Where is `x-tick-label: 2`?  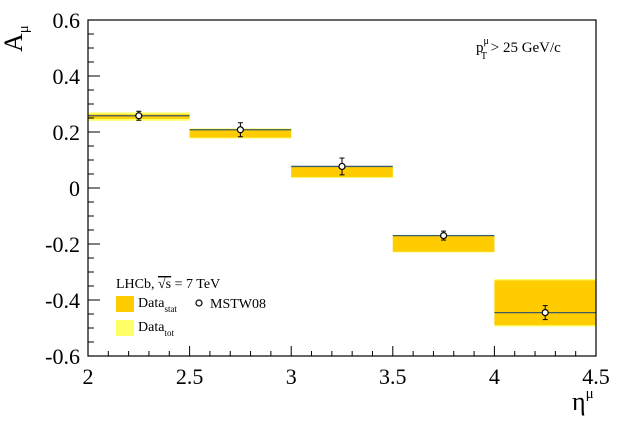
x-tick-label: 2 is located at coordinates (88, 376).